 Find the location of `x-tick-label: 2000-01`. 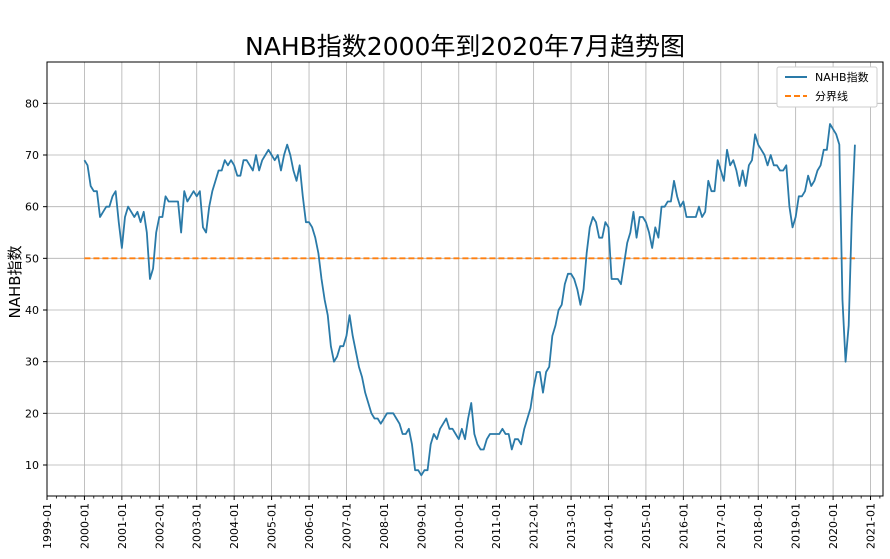

x-tick-label: 2000-01 is located at coordinates (84, 526).